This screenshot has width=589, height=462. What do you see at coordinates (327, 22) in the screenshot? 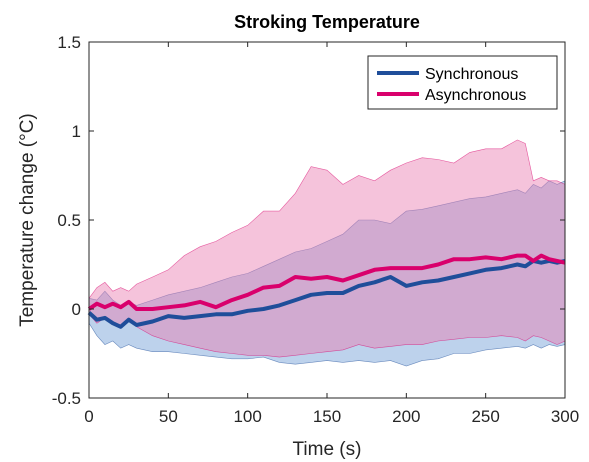
I see `chart-title: Stroking Temperature` at bounding box center [327, 22].